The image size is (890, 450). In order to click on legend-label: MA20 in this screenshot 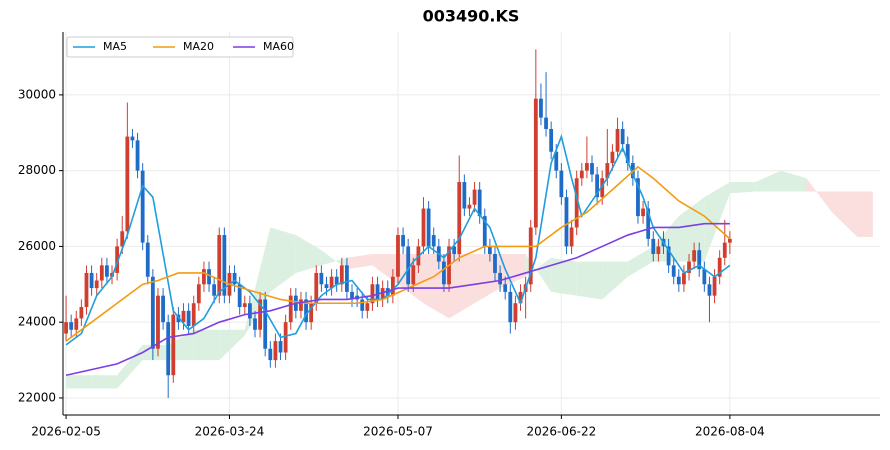, I will do `click(198, 46)`.